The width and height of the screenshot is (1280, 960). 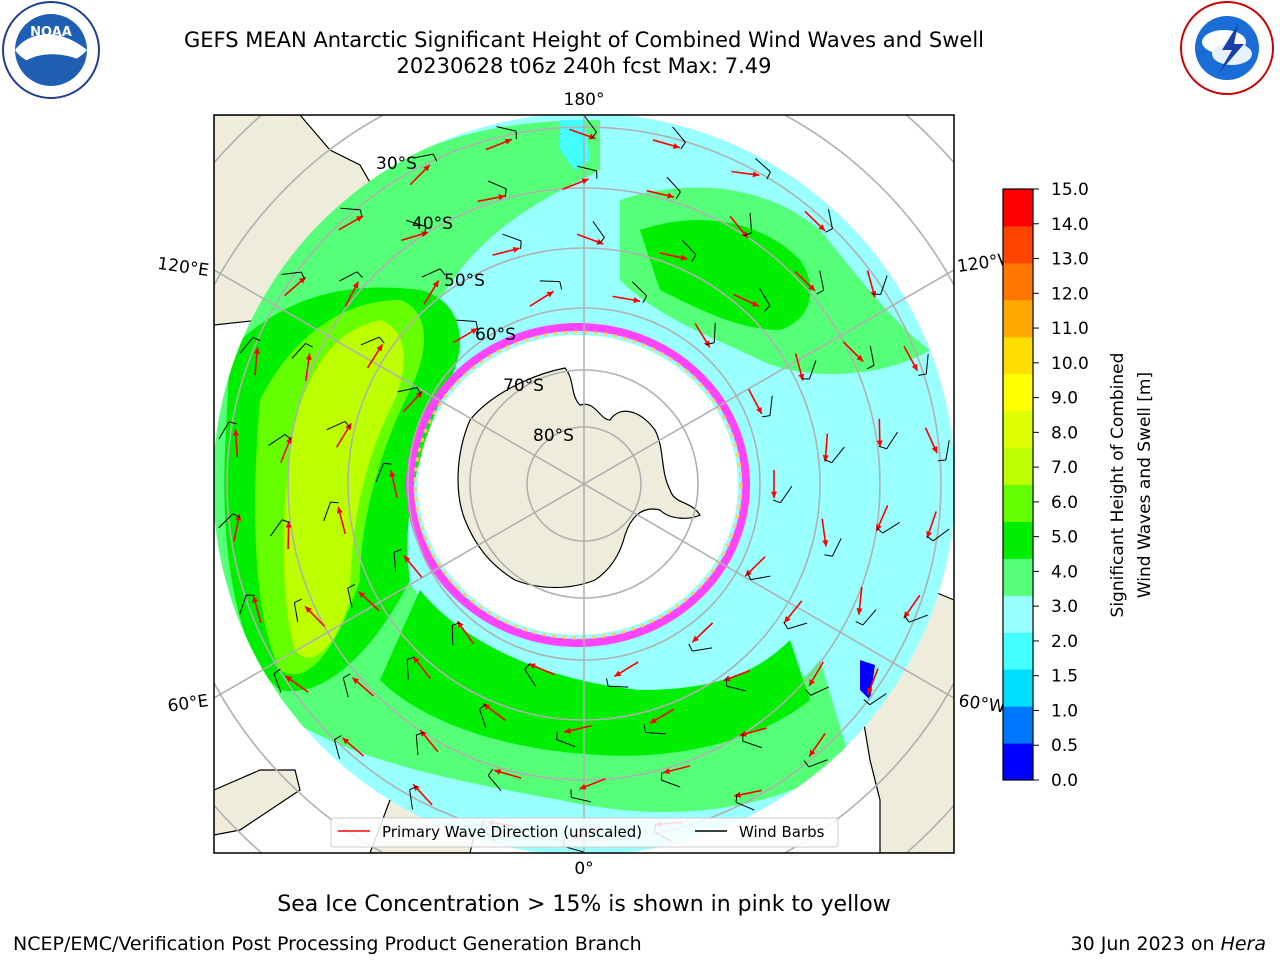 What do you see at coordinates (1070, 260) in the screenshot?
I see `colorbar-tick-label: 13.0` at bounding box center [1070, 260].